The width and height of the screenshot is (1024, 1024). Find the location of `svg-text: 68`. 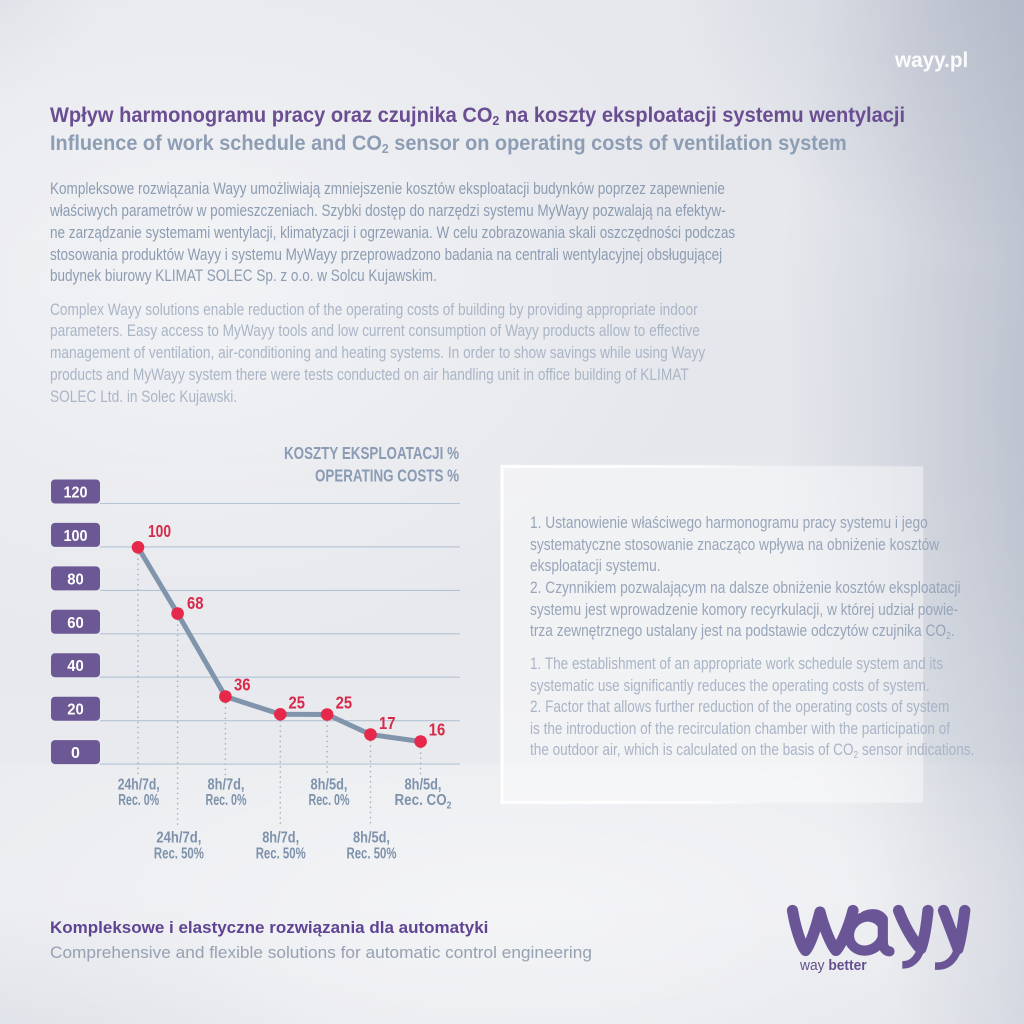

svg-text: 68 is located at coordinates (195, 603).